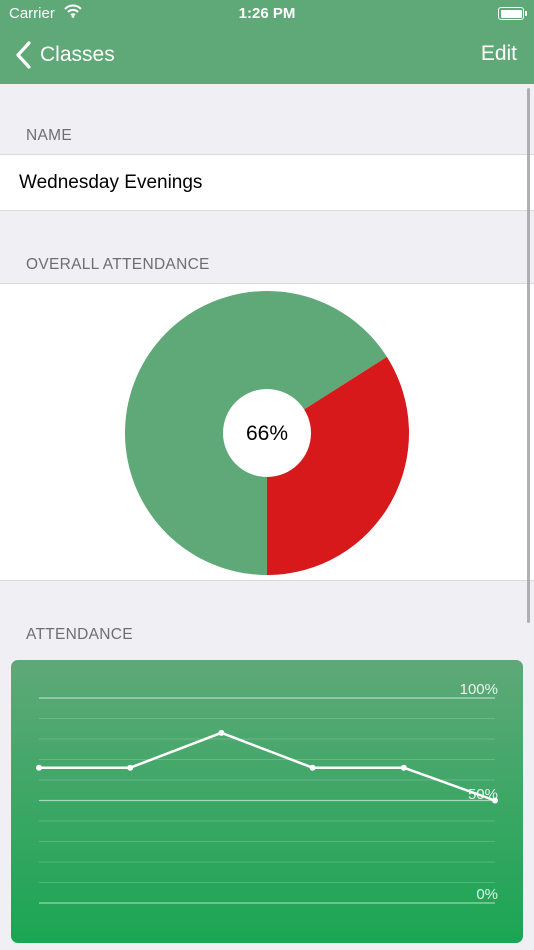 This screenshot has width=534, height=950. I want to click on name-section-header: NAME, so click(49, 135).